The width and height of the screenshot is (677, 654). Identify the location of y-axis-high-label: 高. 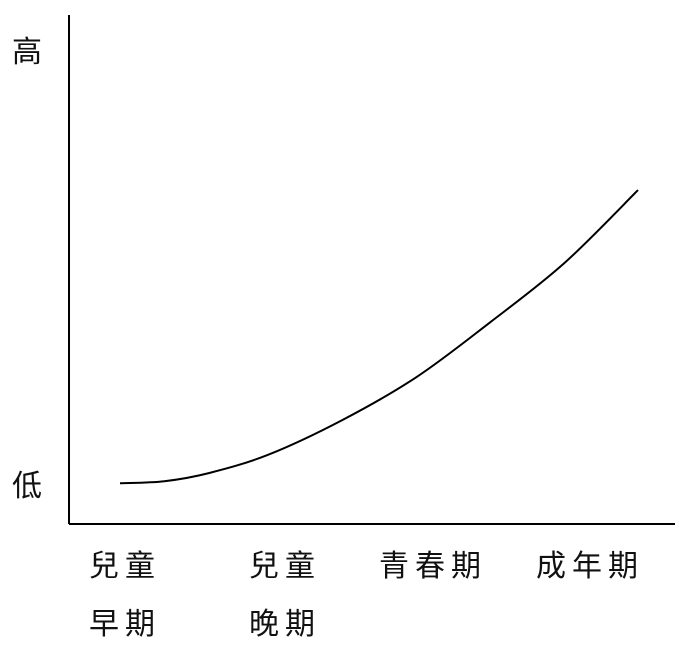
(27, 52).